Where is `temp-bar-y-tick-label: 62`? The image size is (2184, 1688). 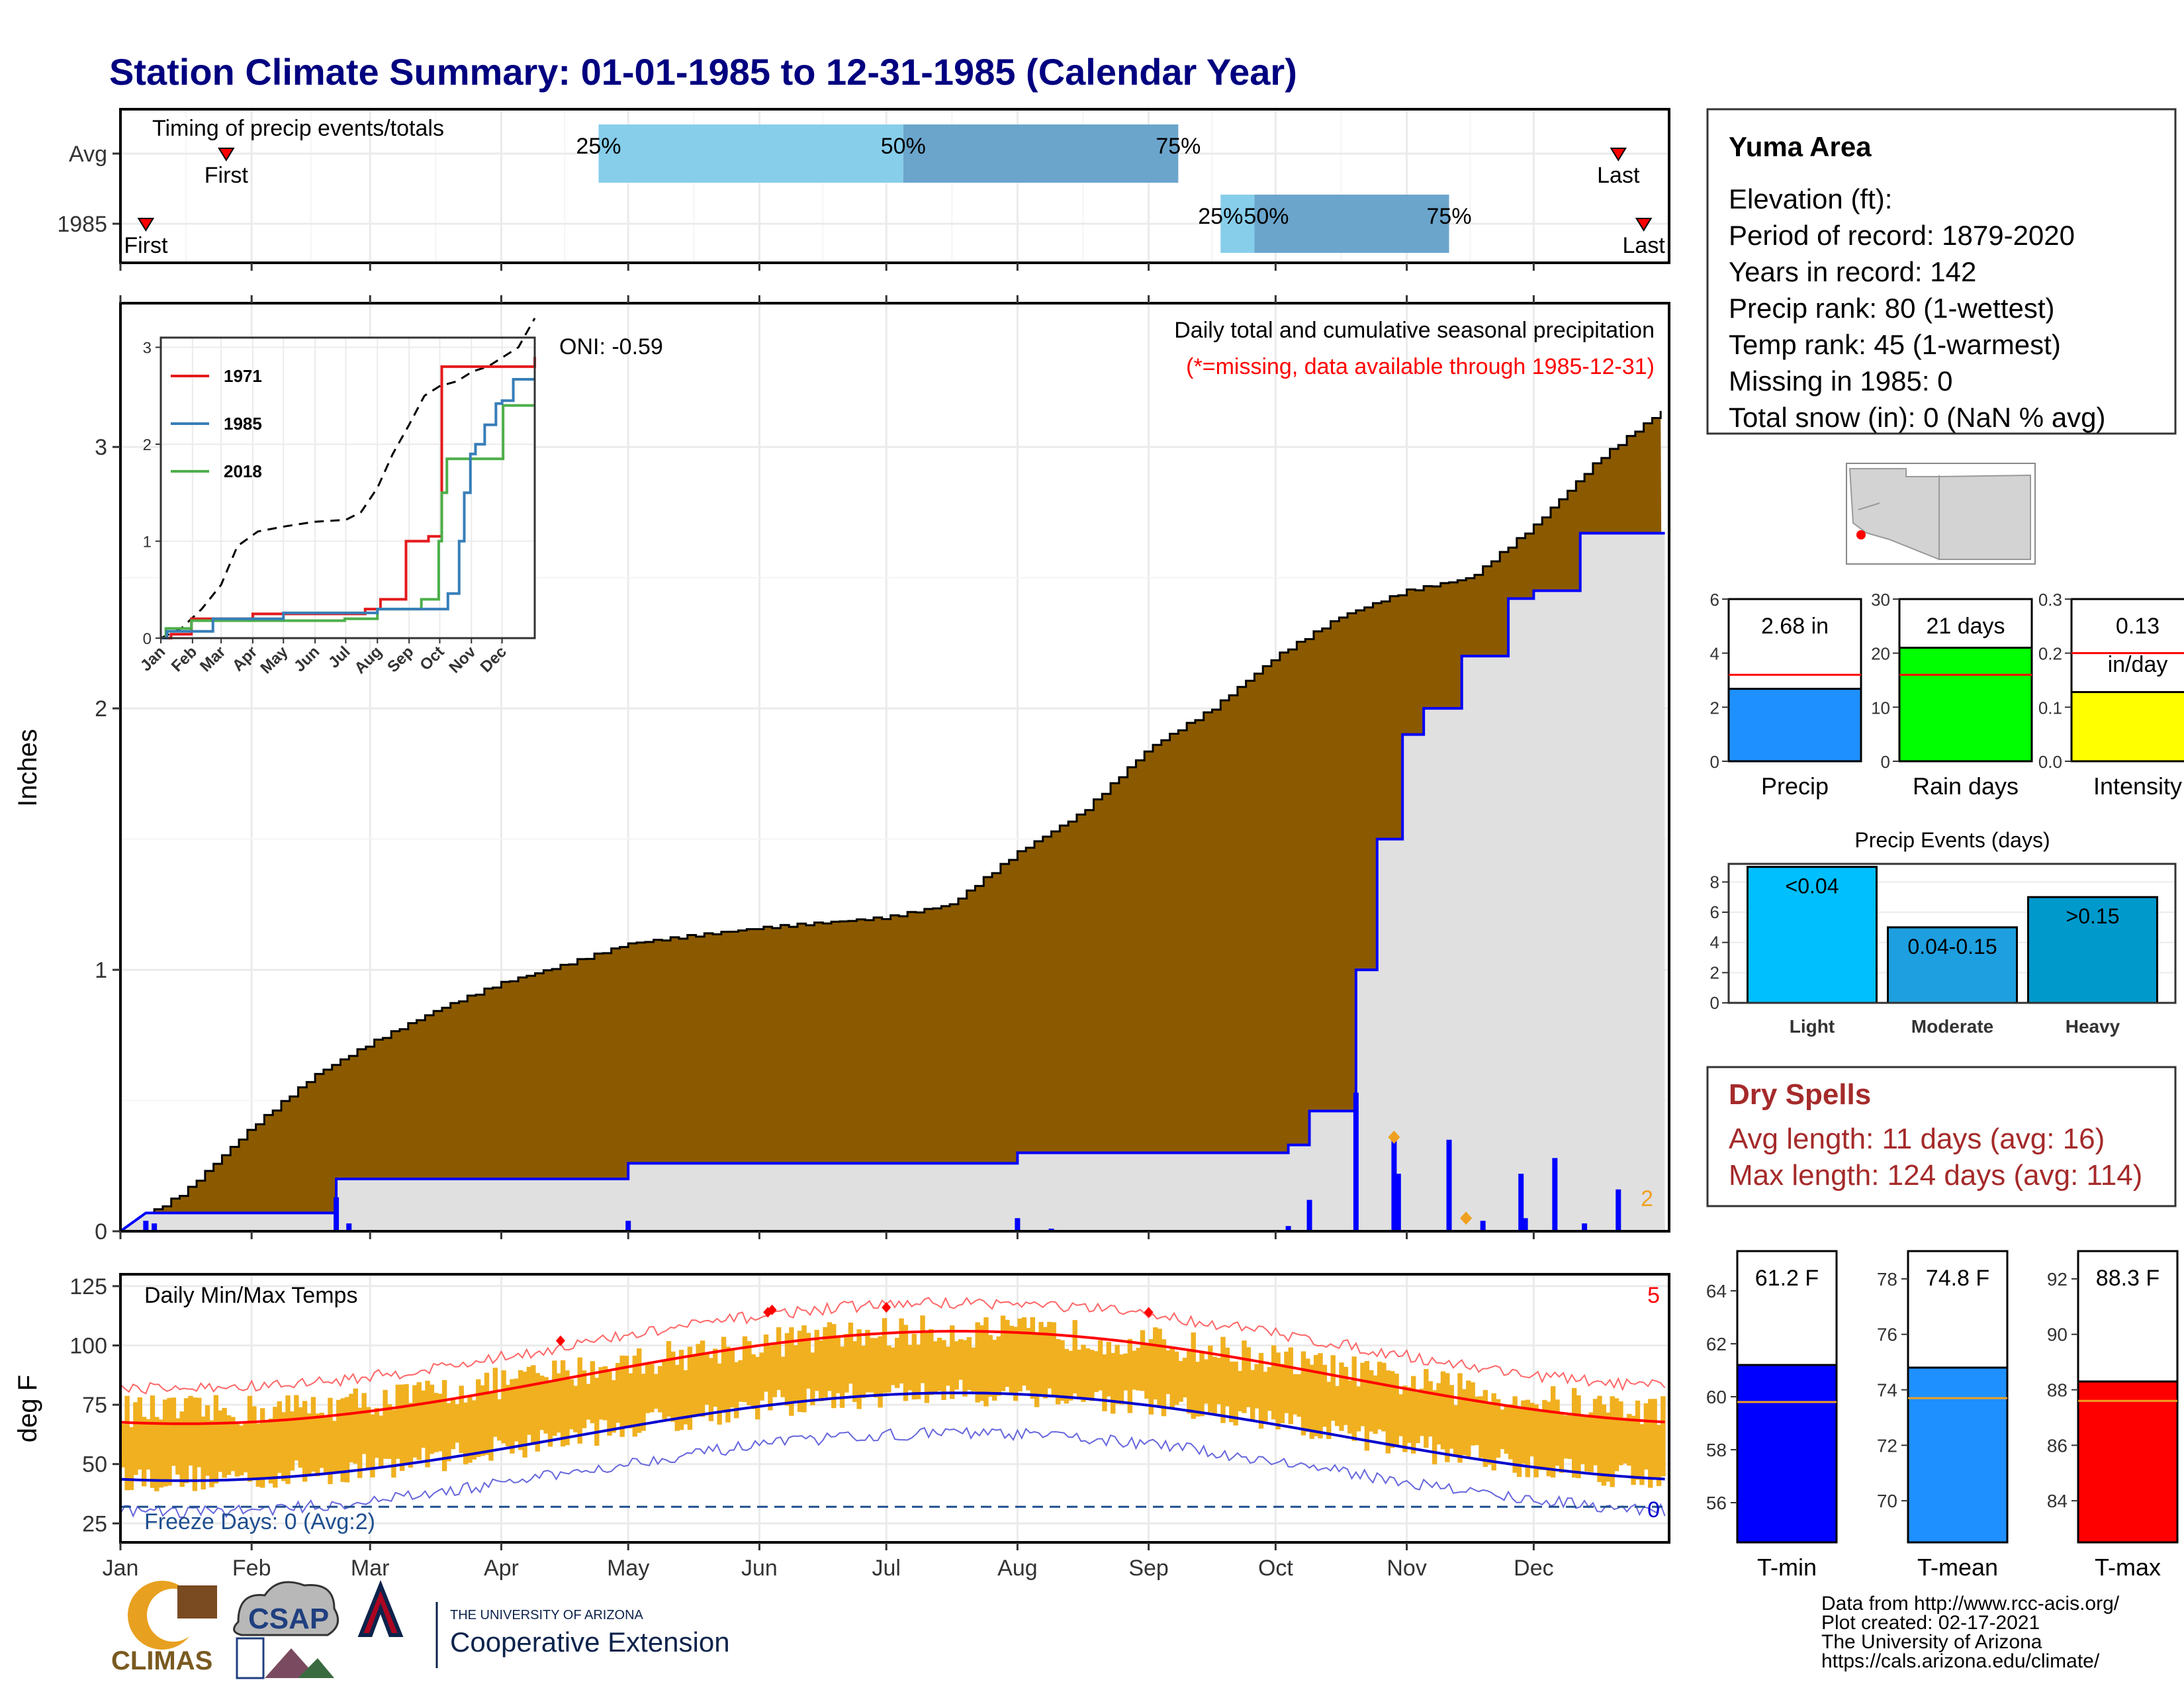
temp-bar-y-tick-label: 62 is located at coordinates (1716, 1344).